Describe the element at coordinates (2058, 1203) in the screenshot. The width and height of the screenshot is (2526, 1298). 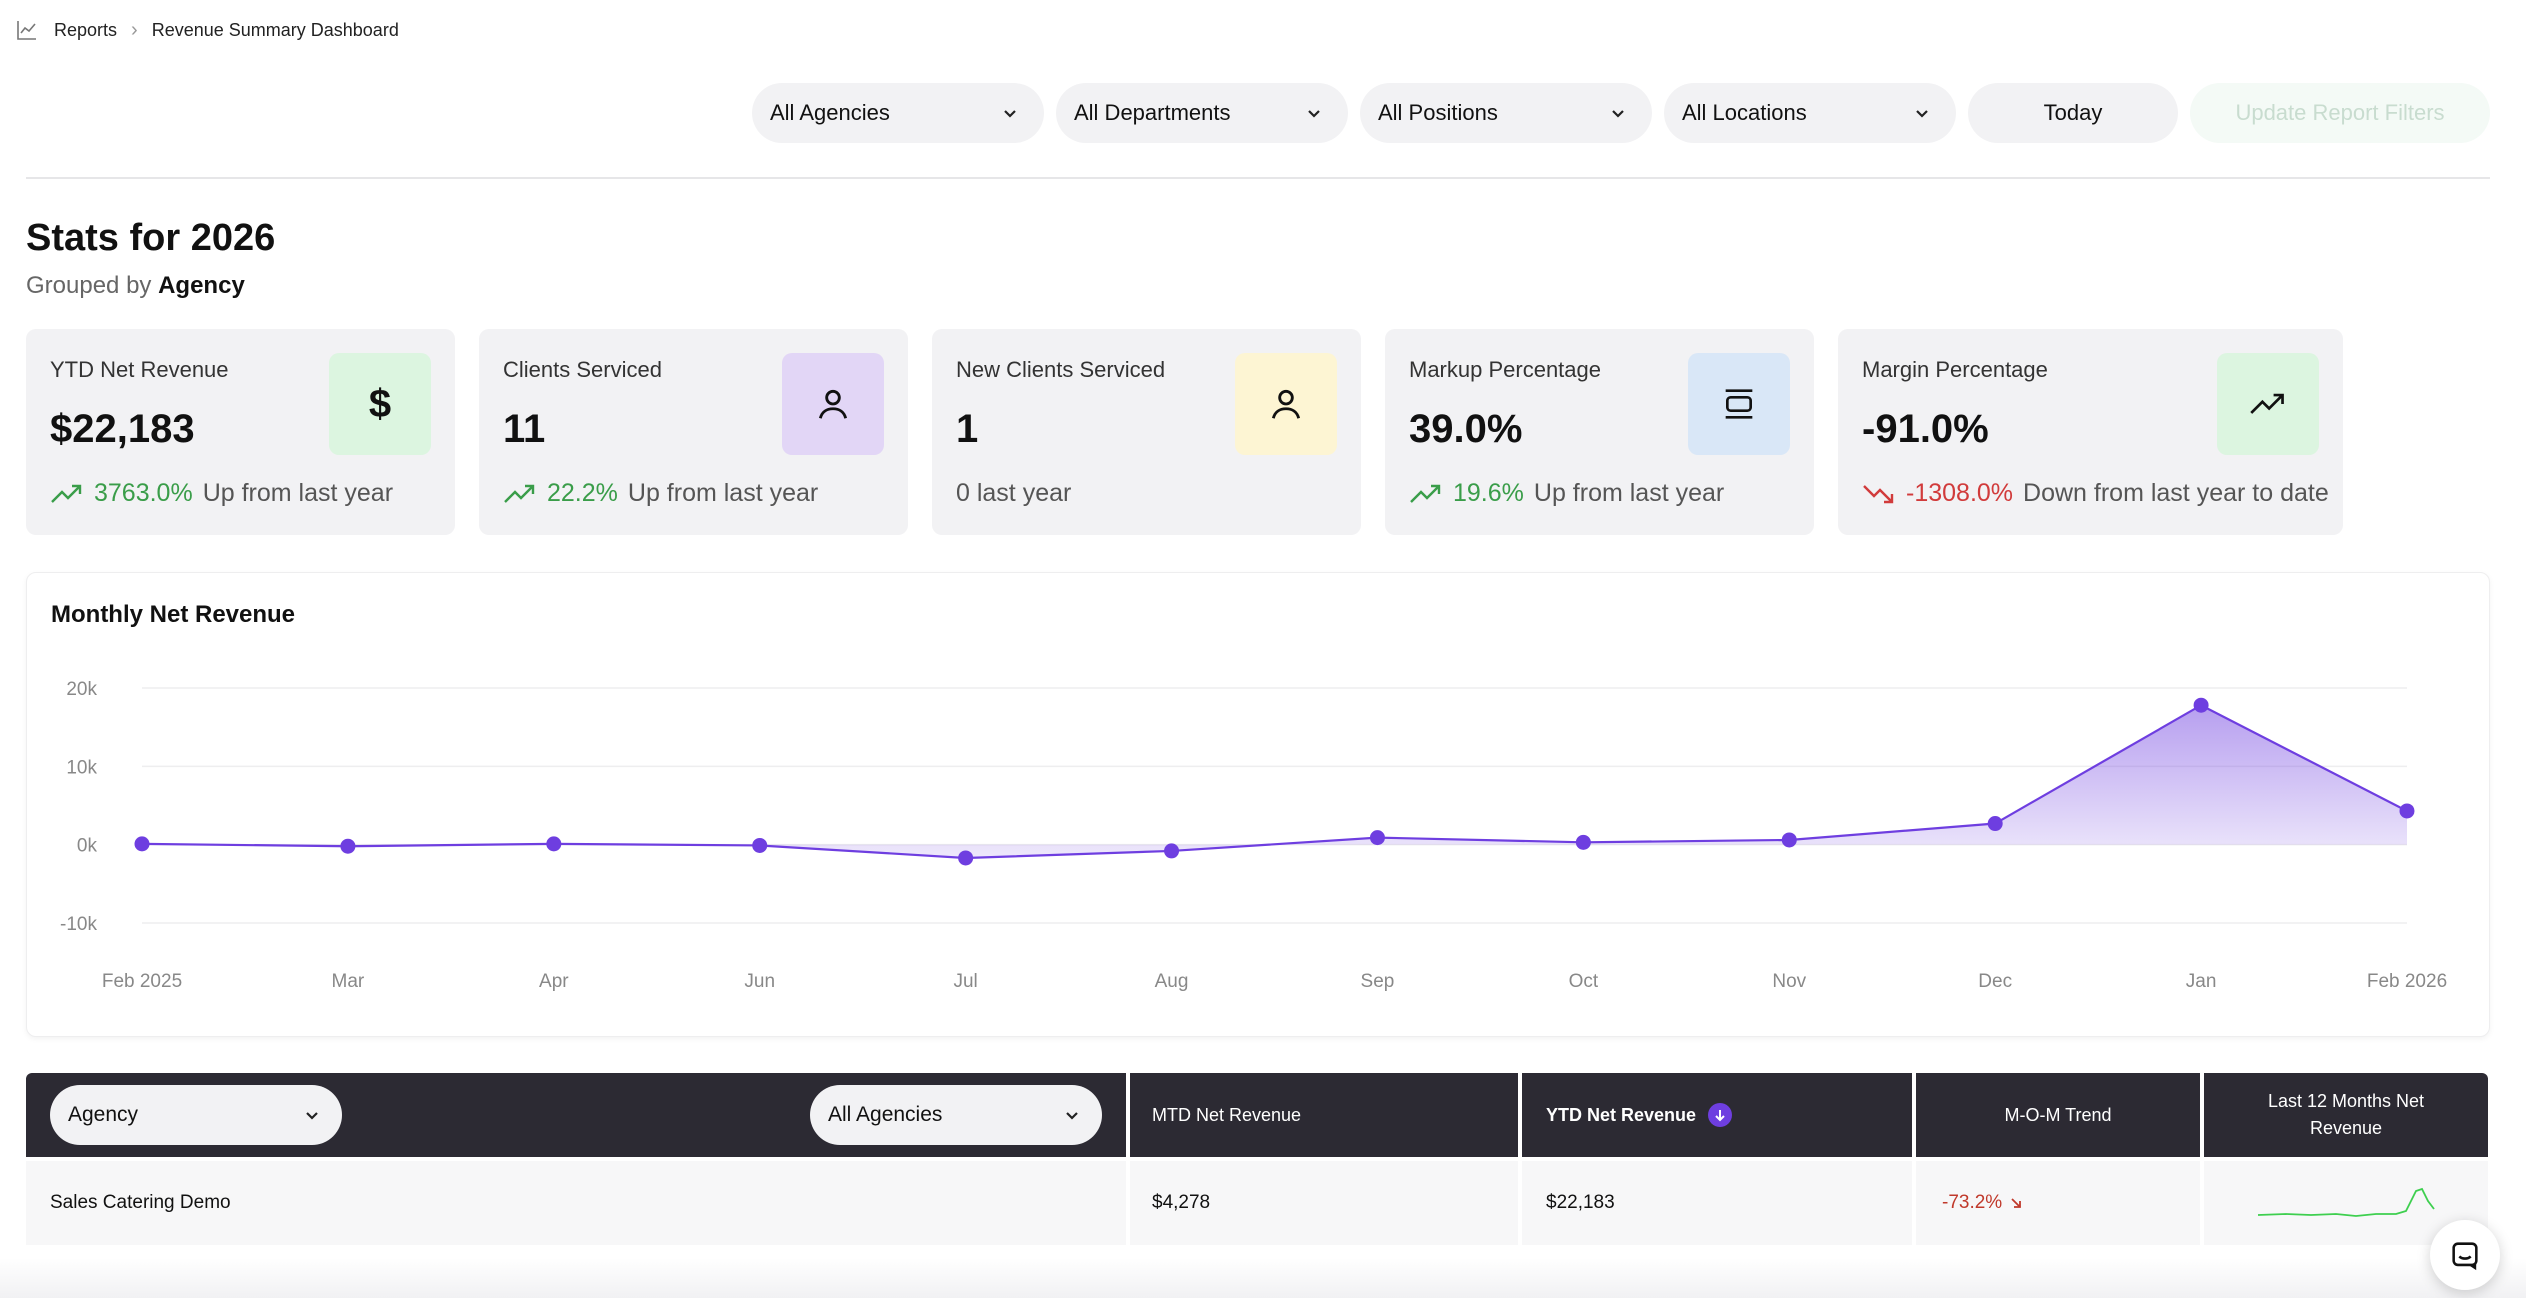
I see `cell-mom: -73.2%` at that location.